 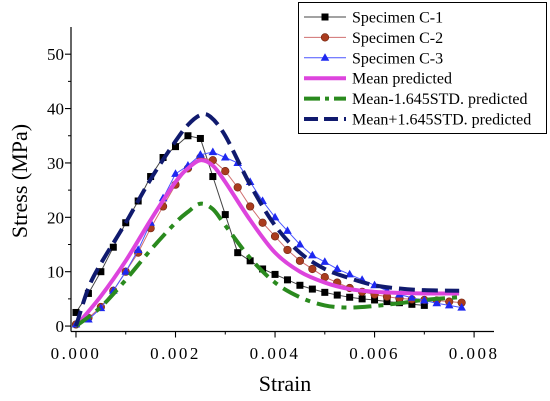 What do you see at coordinates (55, 217) in the screenshot?
I see `y-tick-label: 20` at bounding box center [55, 217].